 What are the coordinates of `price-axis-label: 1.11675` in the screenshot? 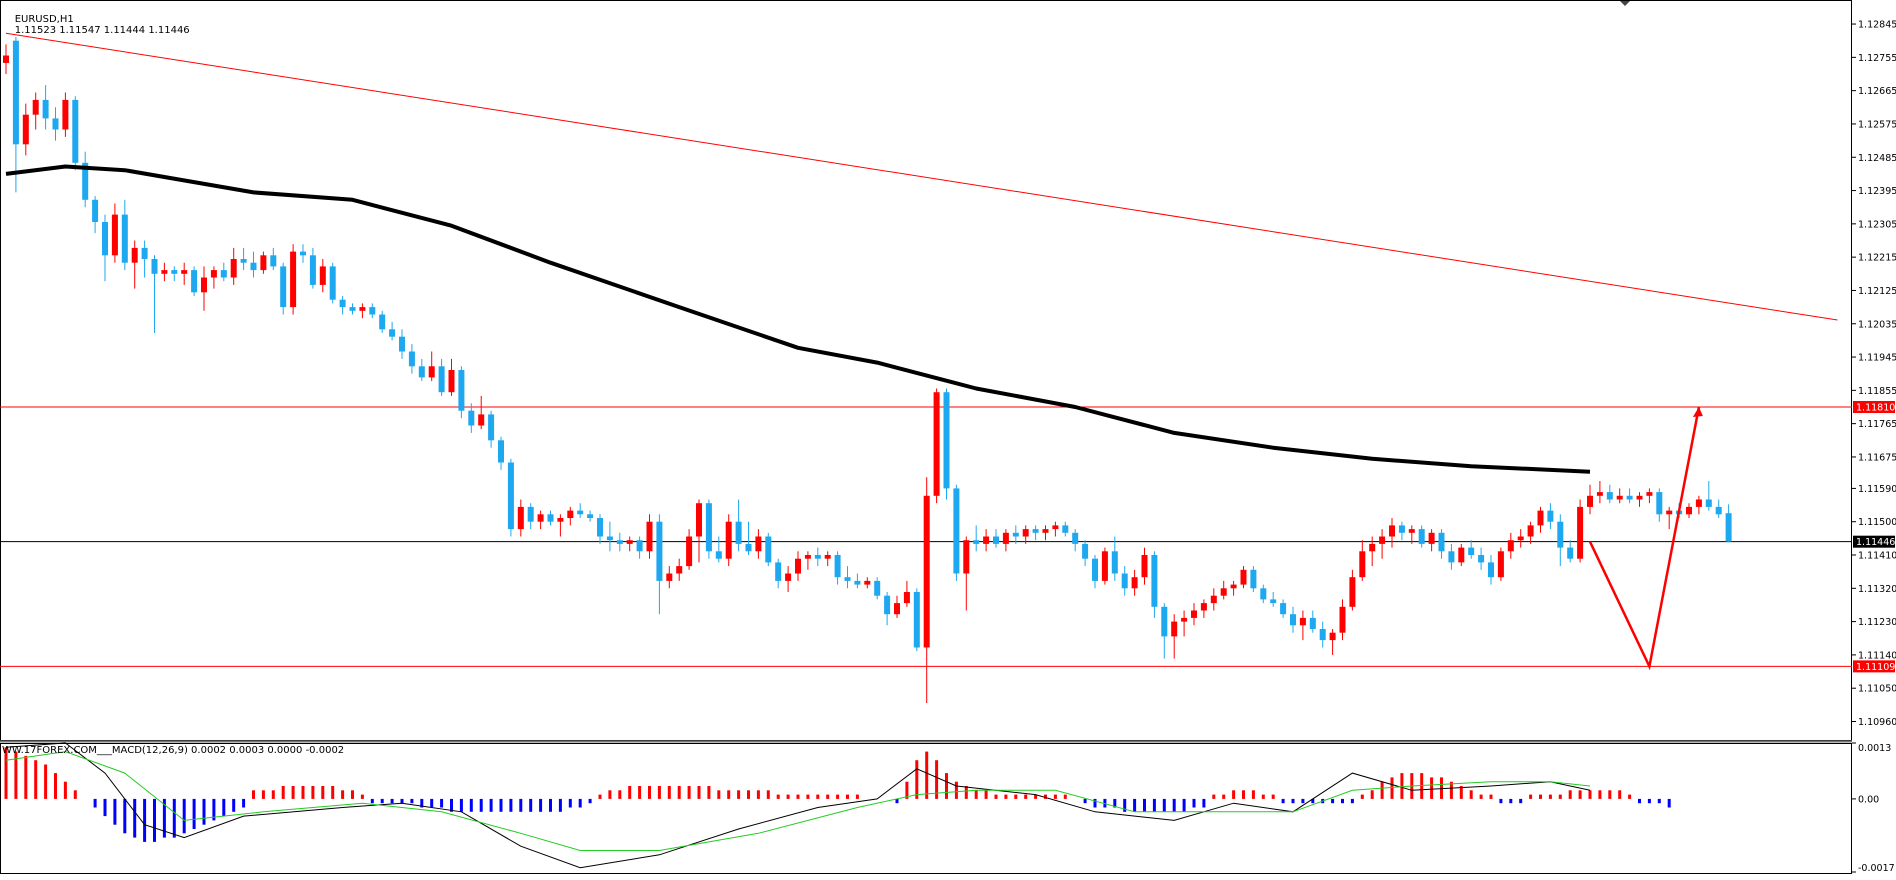 It's located at (1877, 457).